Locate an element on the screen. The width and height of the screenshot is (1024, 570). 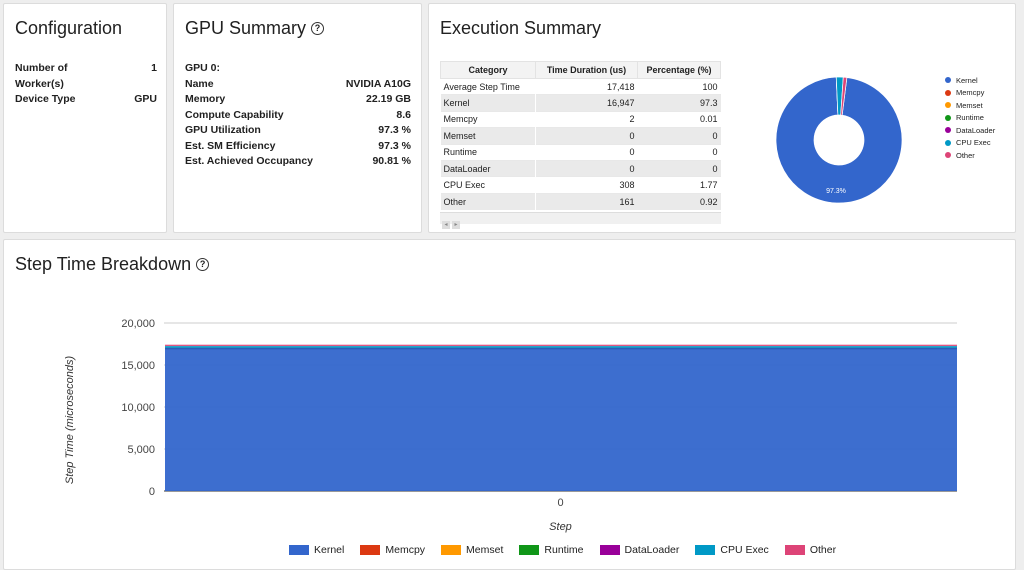
gpu-row: GPU 0: is located at coordinates (298, 69).